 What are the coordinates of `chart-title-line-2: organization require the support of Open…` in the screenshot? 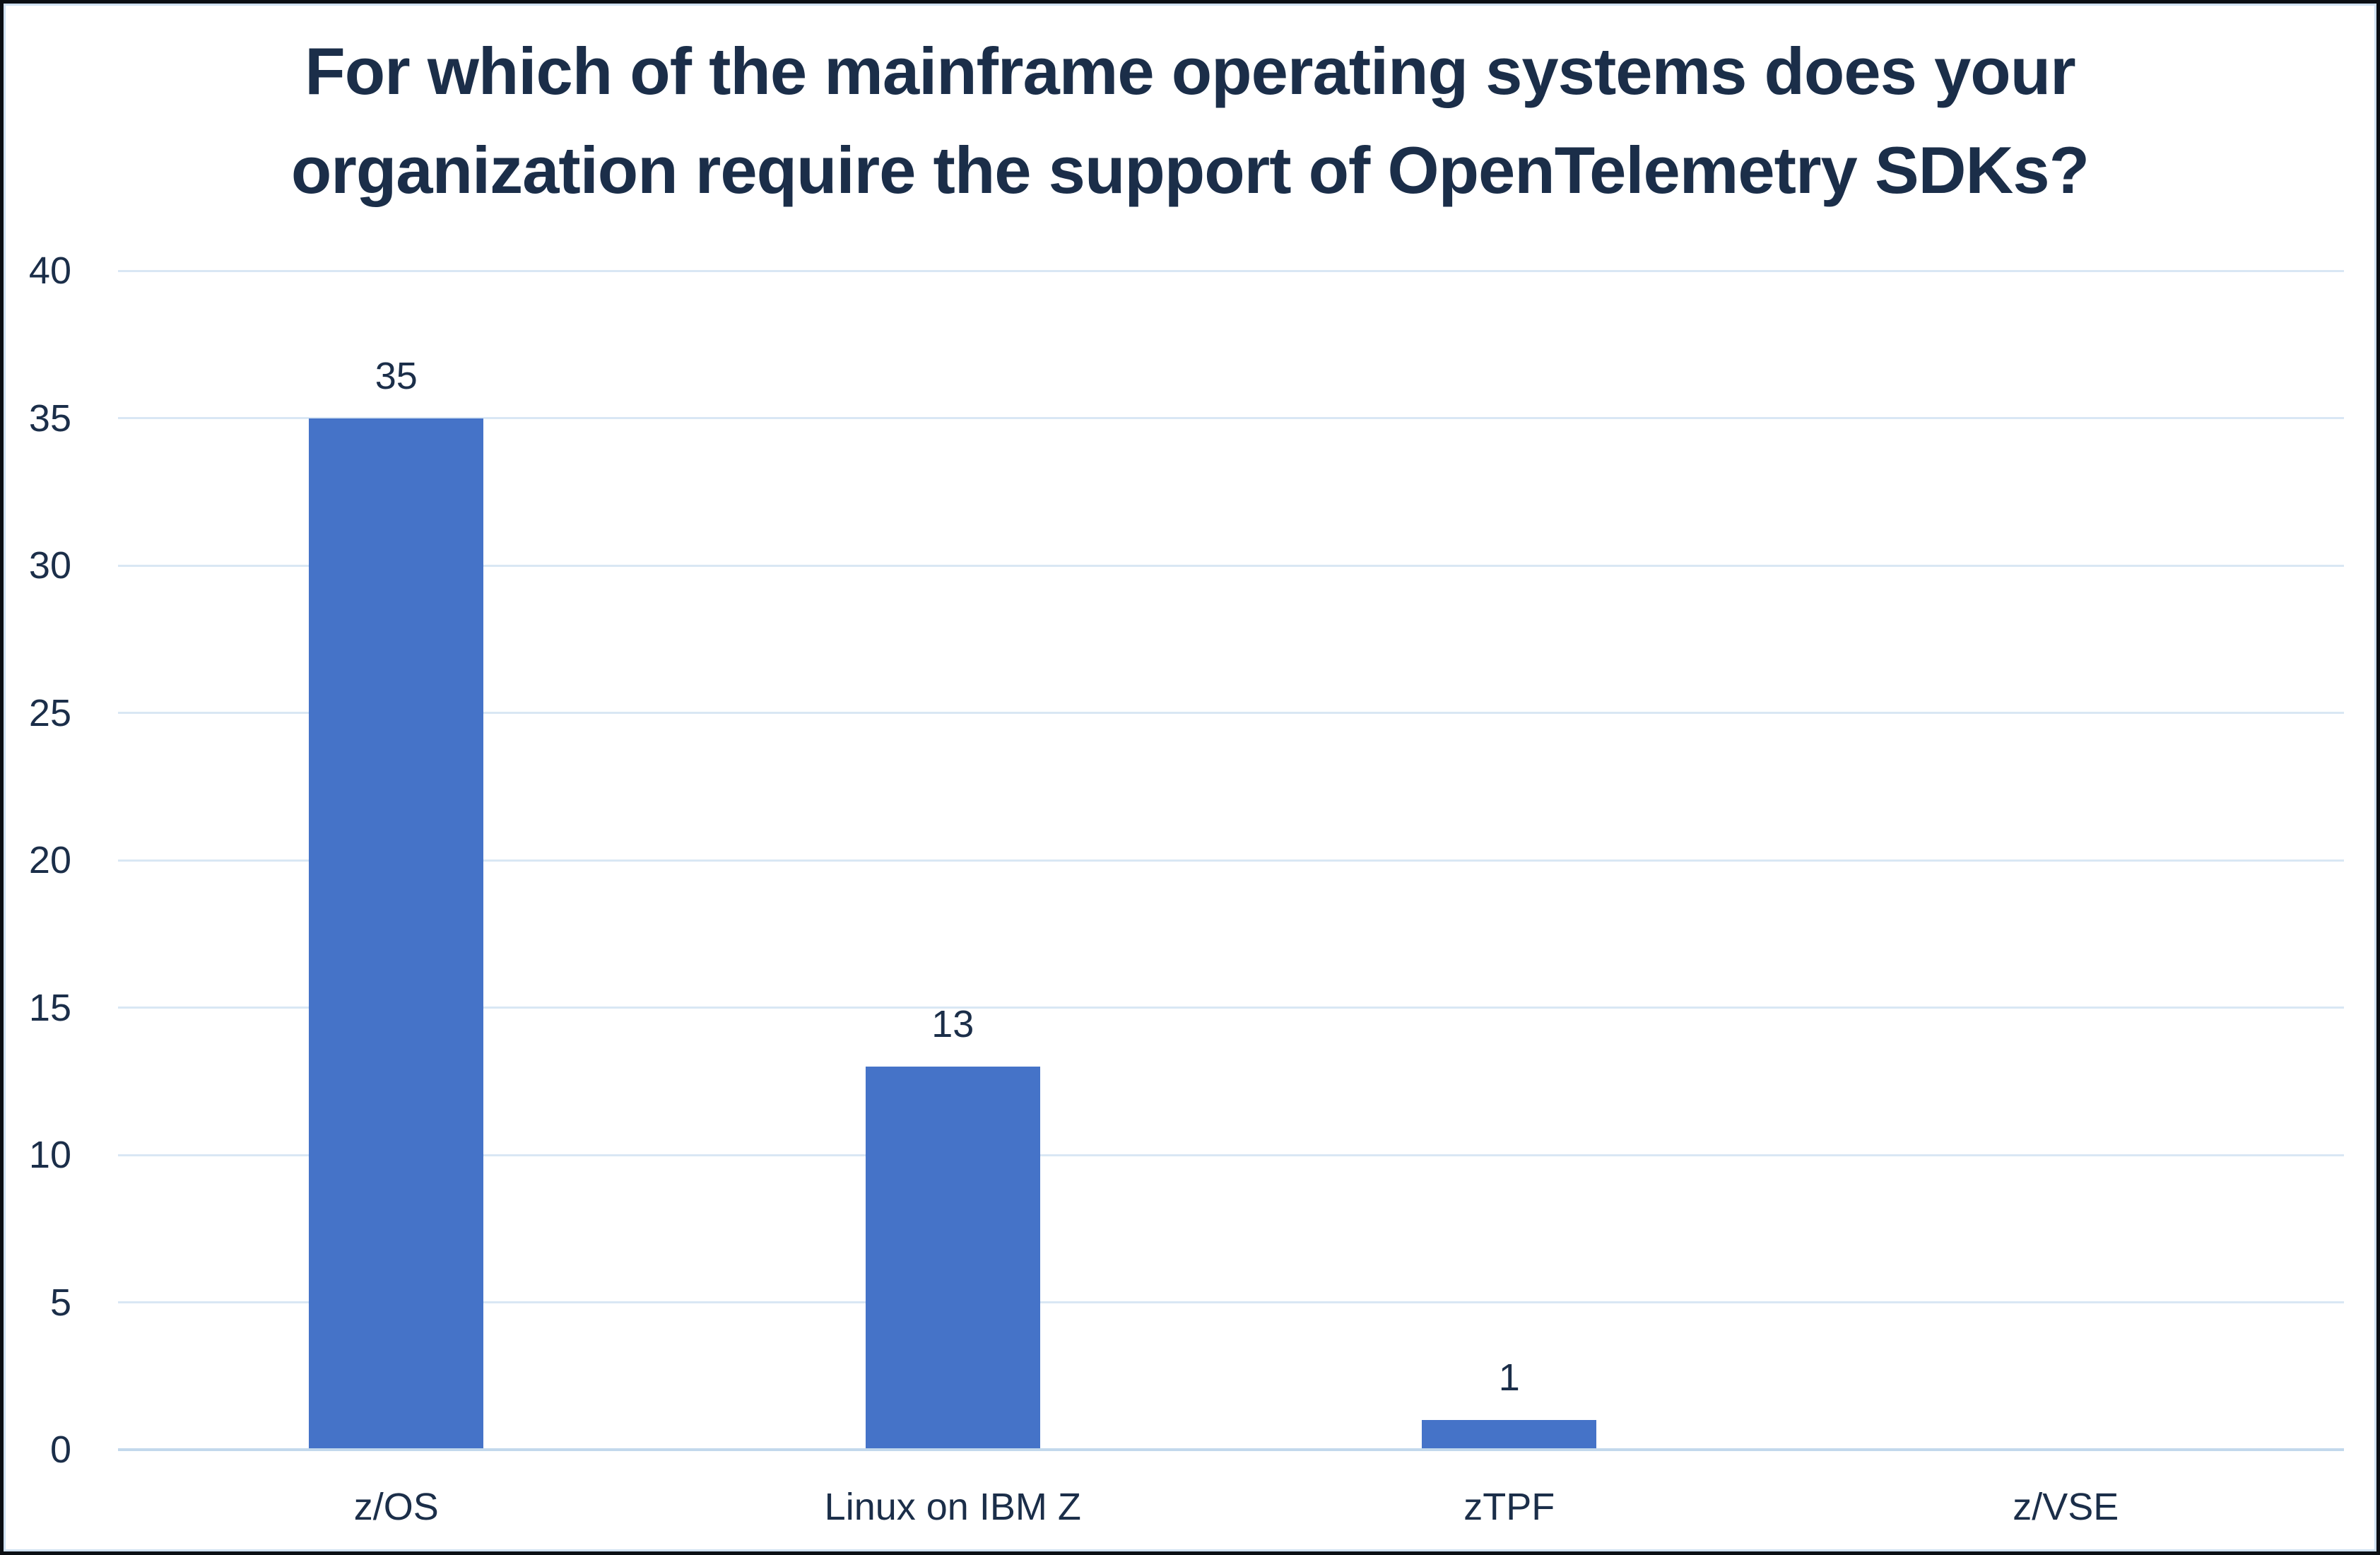 It's located at (1190, 170).